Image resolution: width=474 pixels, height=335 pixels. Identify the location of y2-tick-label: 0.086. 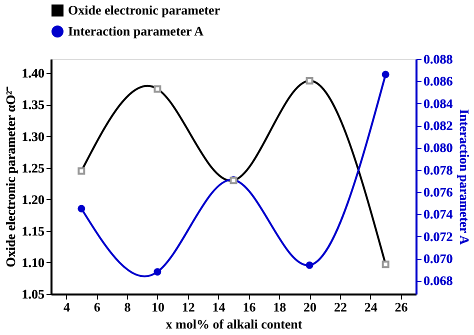
(439, 81).